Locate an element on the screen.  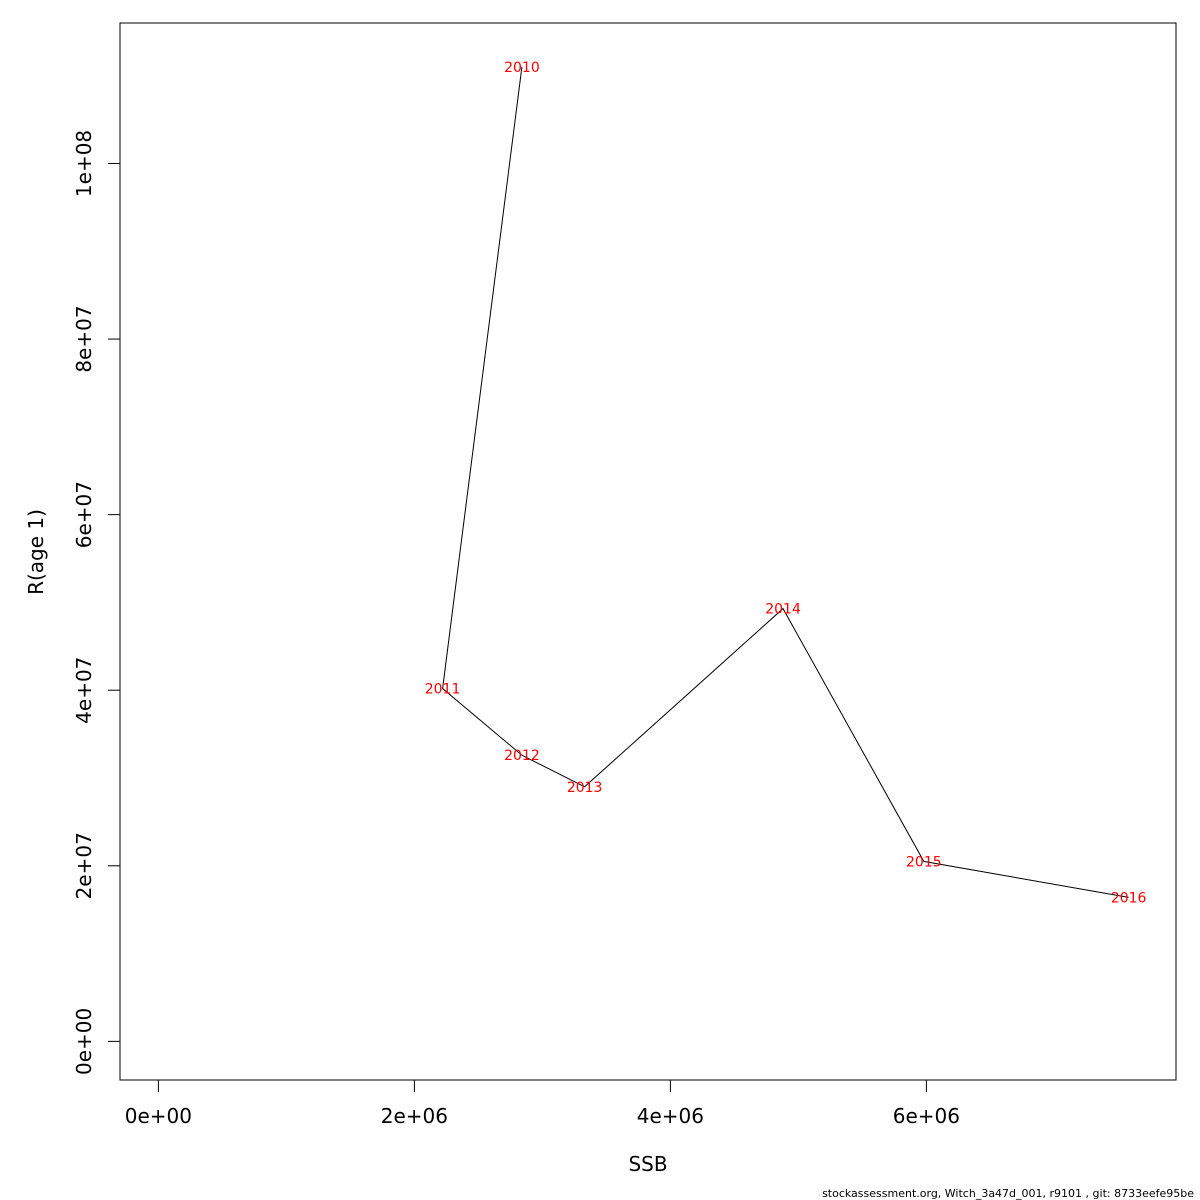
point-label-2014: 2014 is located at coordinates (783, 610).